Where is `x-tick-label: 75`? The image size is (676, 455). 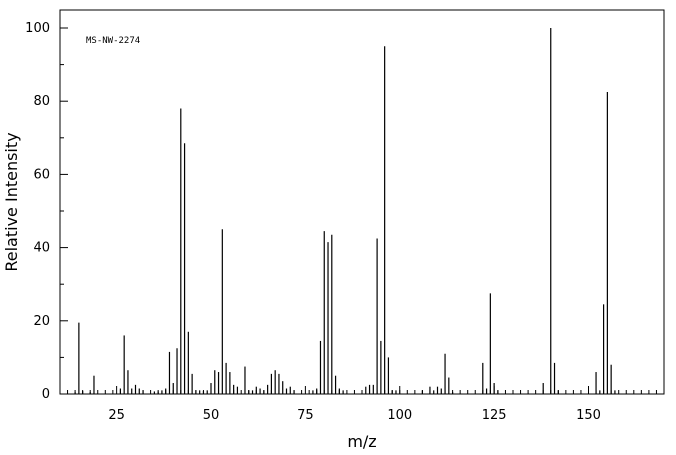
x-tick-label: 75 is located at coordinates (305, 415).